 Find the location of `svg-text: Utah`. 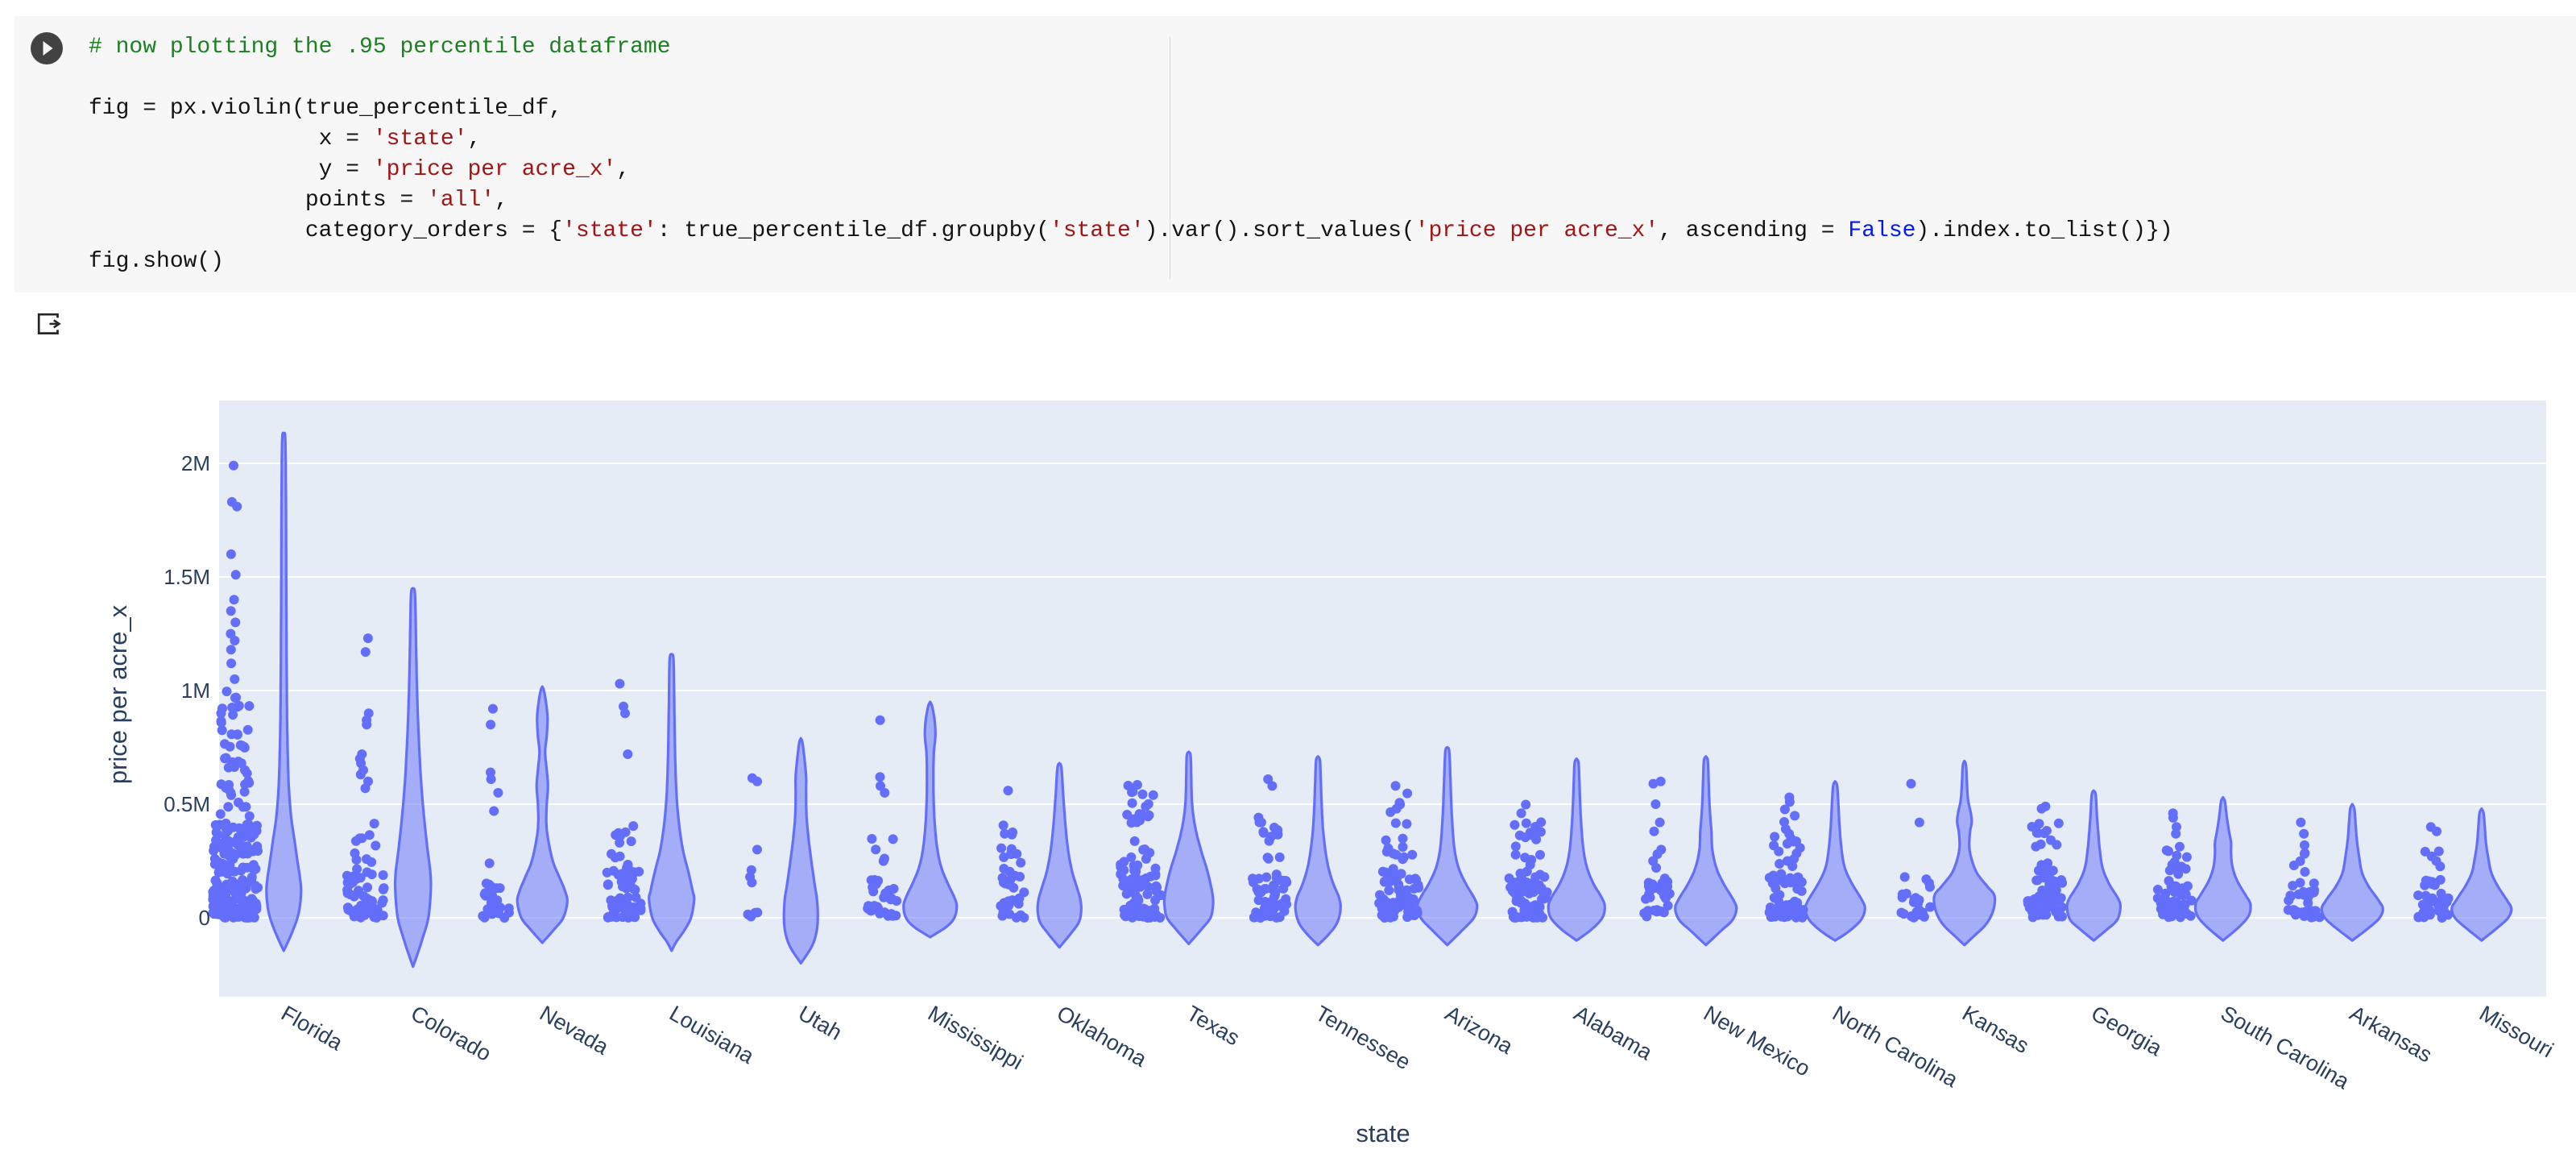

svg-text: Utah is located at coordinates (820, 1023).